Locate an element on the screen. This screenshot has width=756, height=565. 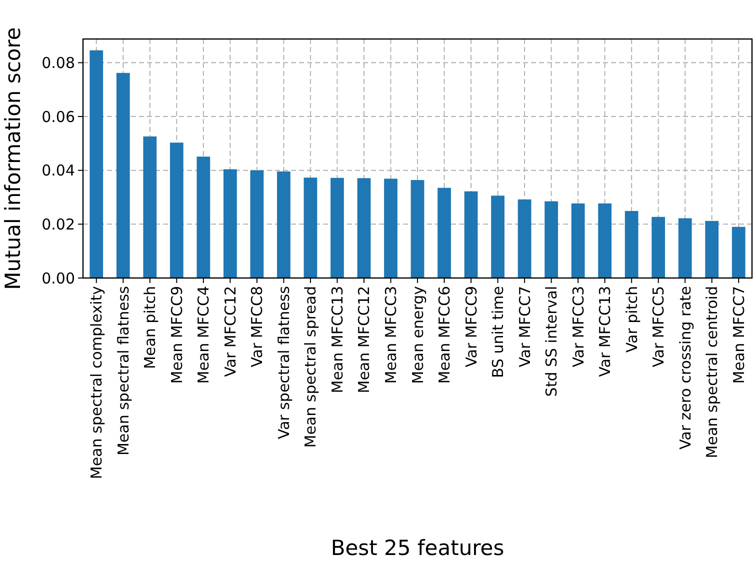
x-tick-label: Var MFCC7 is located at coordinates (525, 327).